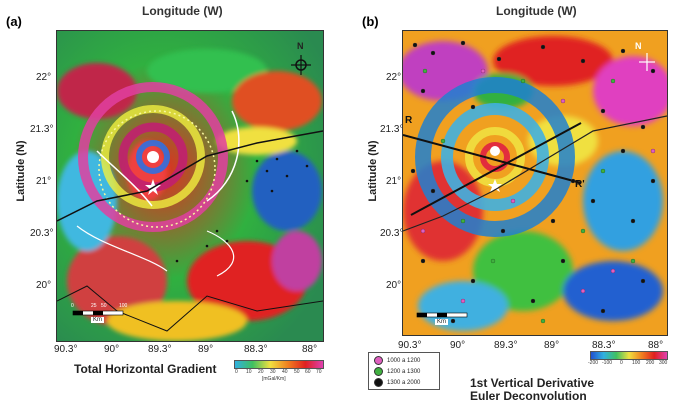 The width and height of the screenshot is (674, 404). What do you see at coordinates (44, 77) in the screenshot?
I see `panel-a-lat-tick: 22°` at bounding box center [44, 77].